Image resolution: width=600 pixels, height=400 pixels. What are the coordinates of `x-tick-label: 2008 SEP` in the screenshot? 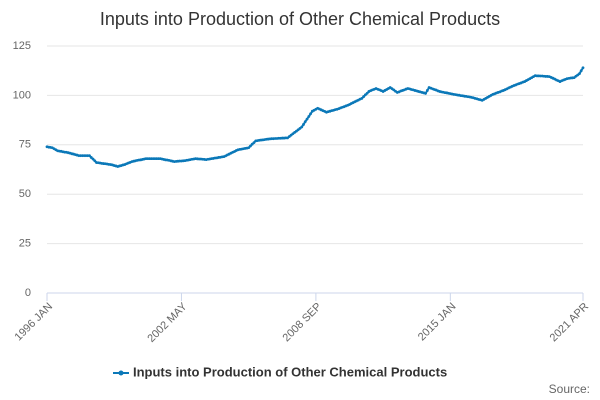 It's located at (303, 323).